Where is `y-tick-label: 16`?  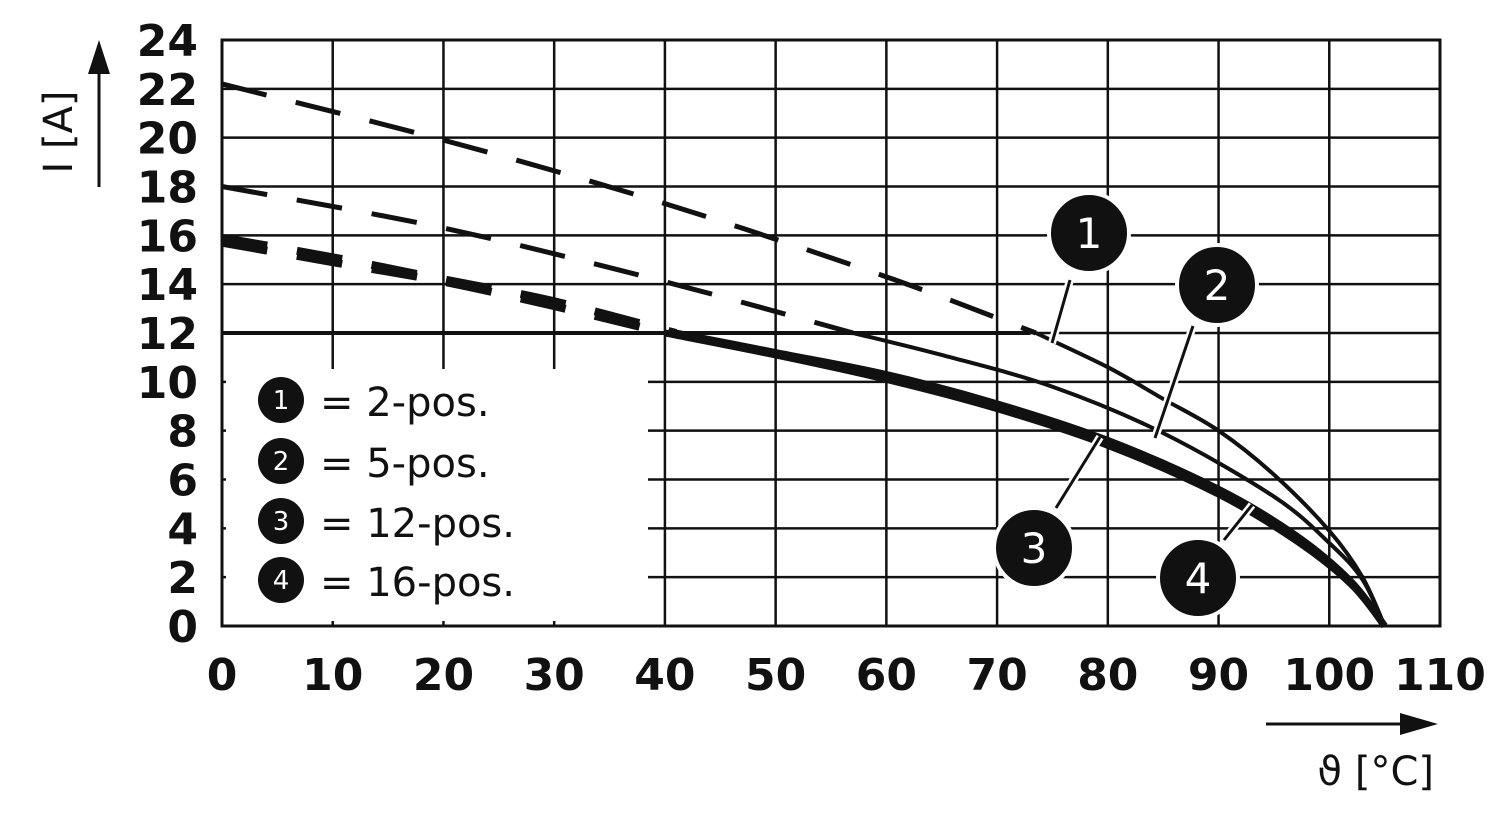 y-tick-label: 16 is located at coordinates (167, 236).